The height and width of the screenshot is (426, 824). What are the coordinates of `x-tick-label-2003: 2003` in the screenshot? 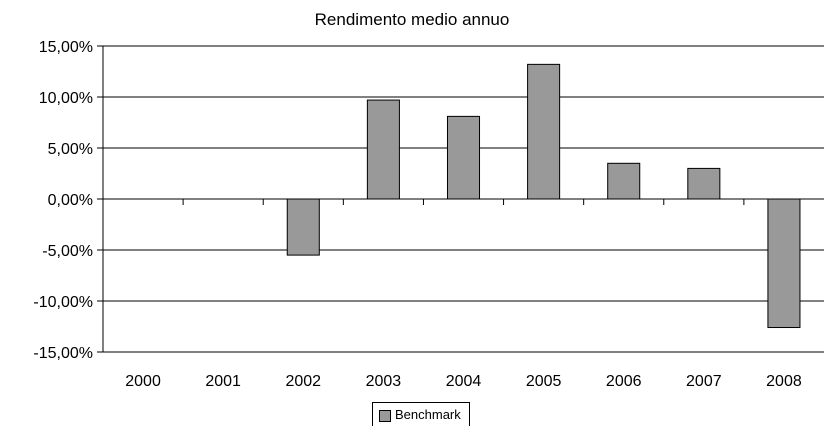 It's located at (384, 381).